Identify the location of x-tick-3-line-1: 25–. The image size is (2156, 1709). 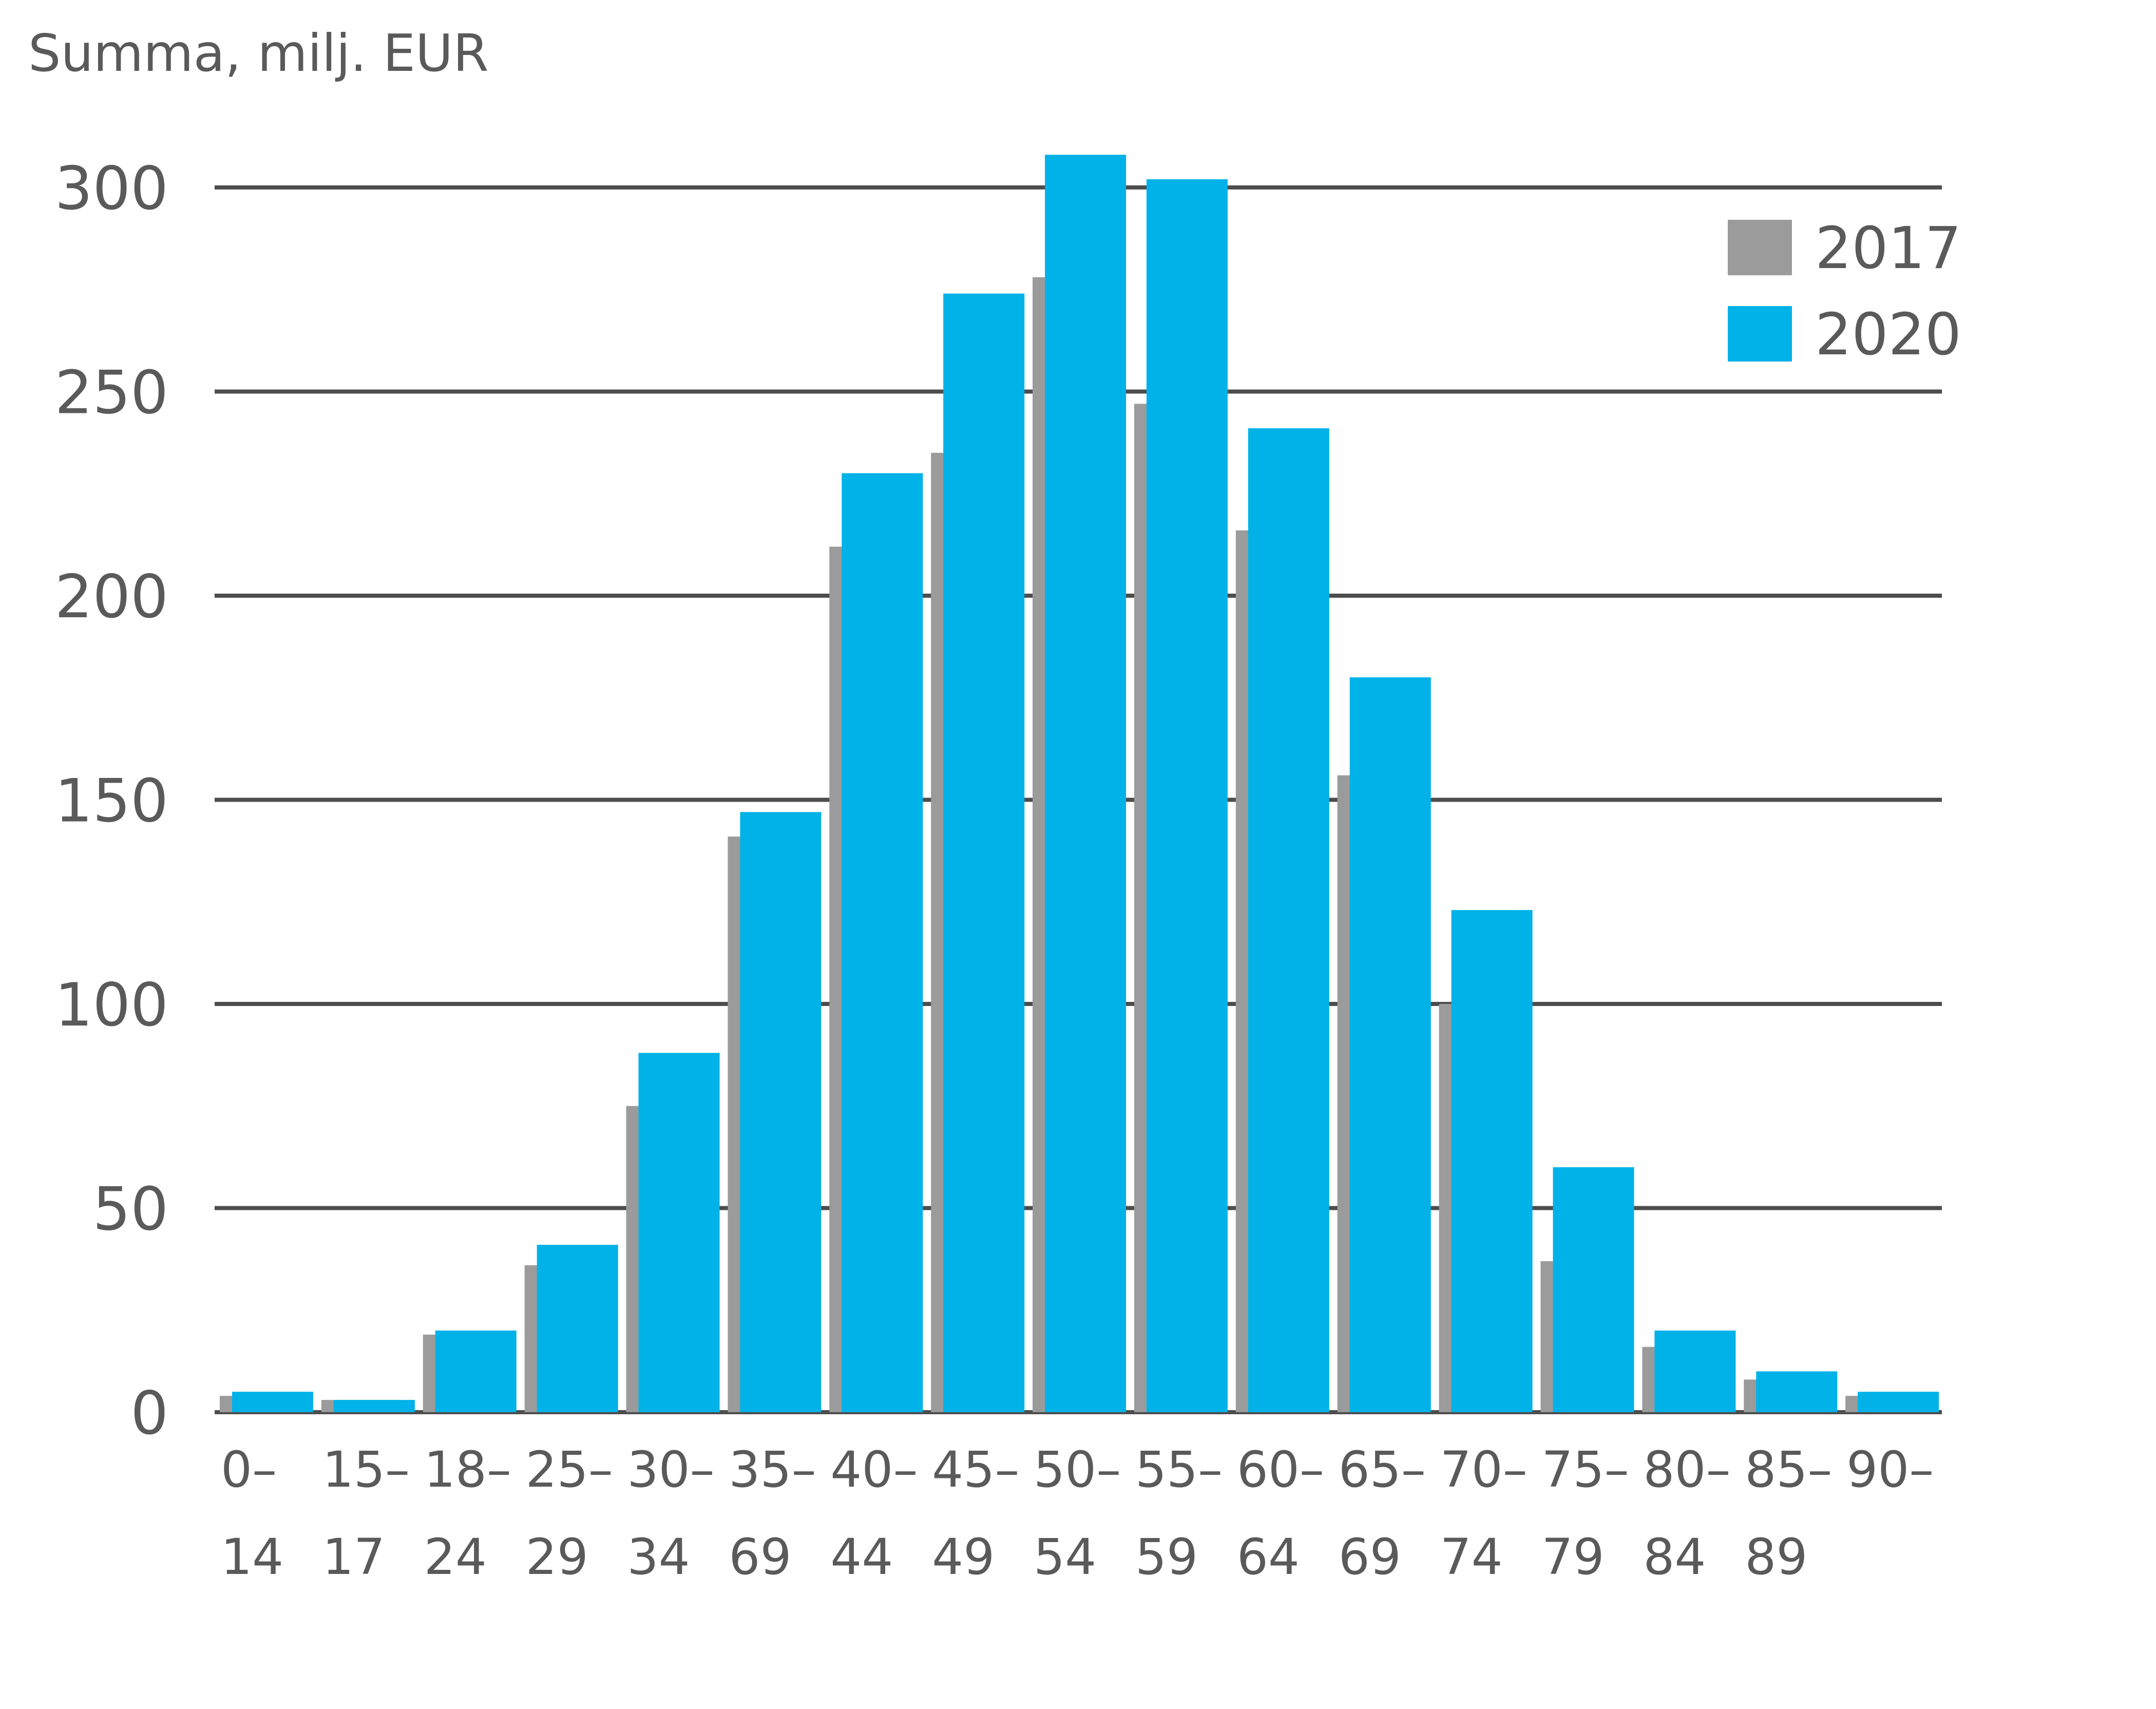
(569, 1469).